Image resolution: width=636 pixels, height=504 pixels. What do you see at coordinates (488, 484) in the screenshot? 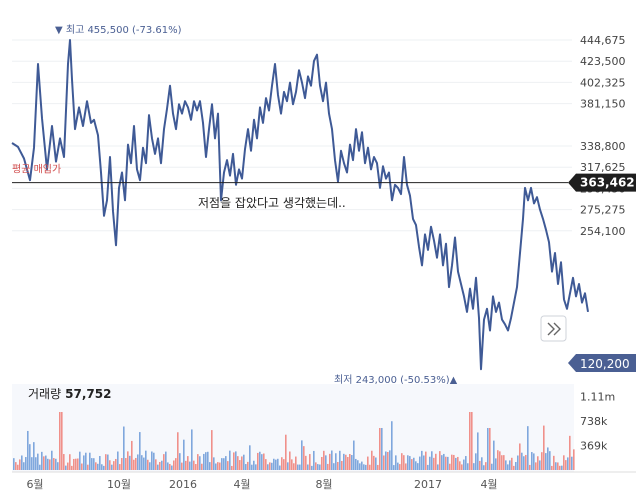
I see `time-tick-label: 4월` at bounding box center [488, 484].